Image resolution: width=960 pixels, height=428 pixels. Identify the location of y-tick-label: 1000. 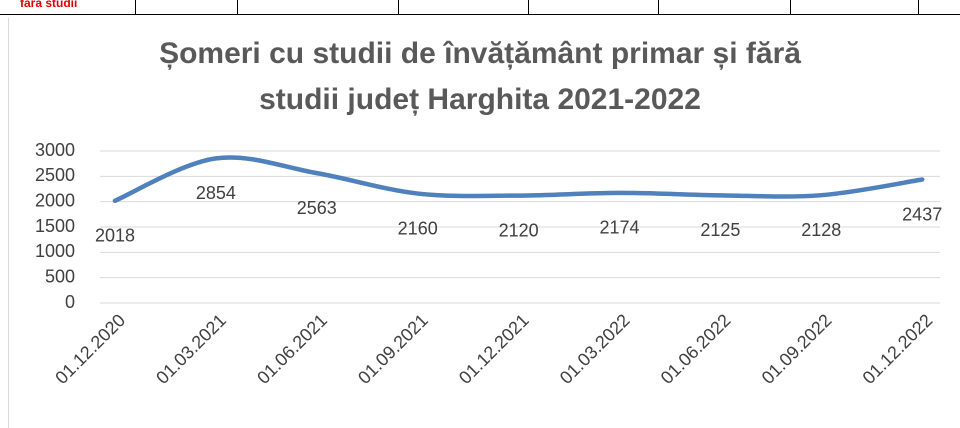
(55, 251).